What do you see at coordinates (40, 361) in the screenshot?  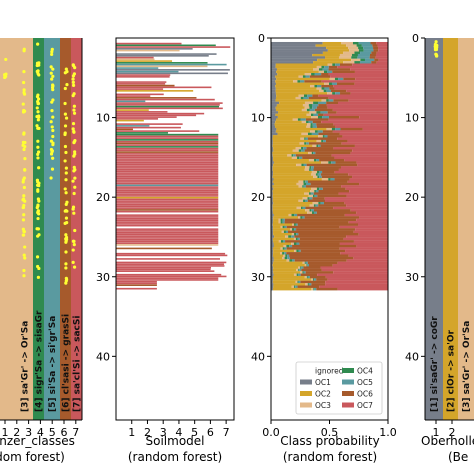 I see `band-label-left-2: [4] sigr'Sa -> sisaGr` at bounding box center [40, 361].